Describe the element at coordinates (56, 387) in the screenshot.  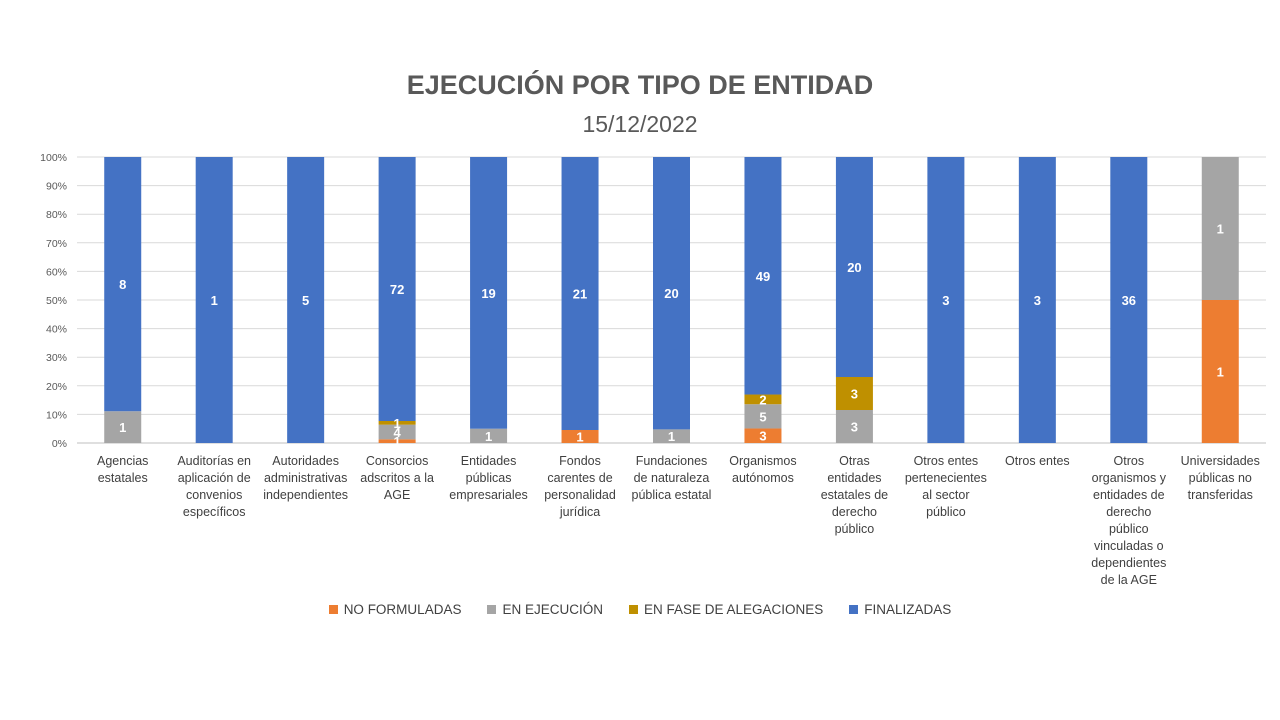
I see `y-tick-label: 20%` at that location.